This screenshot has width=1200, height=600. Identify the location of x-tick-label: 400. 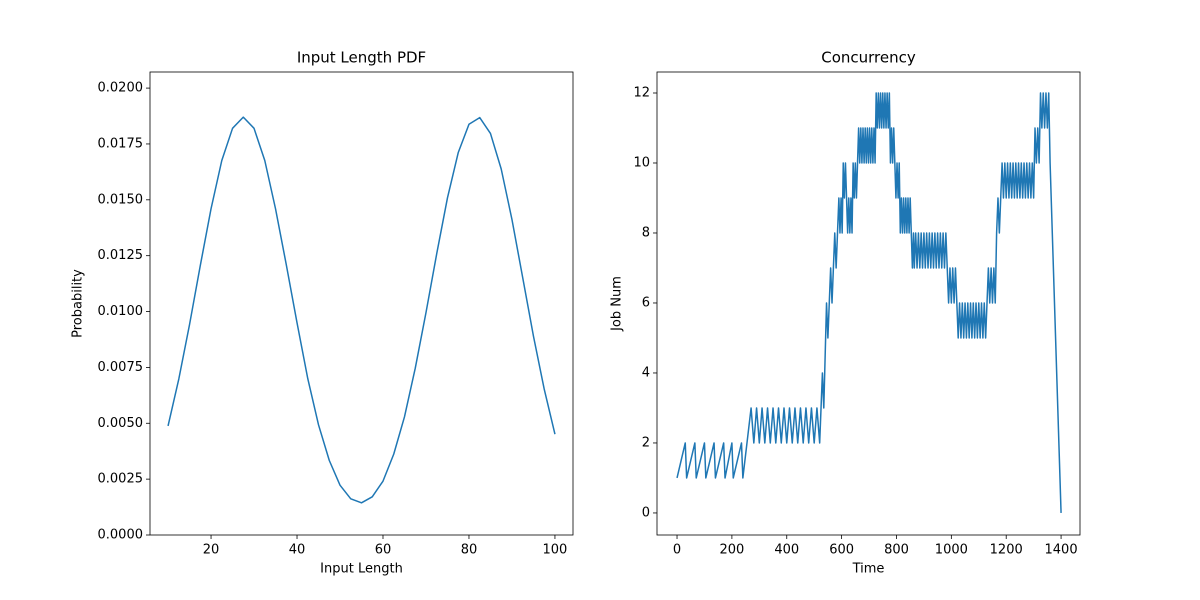
(786, 550).